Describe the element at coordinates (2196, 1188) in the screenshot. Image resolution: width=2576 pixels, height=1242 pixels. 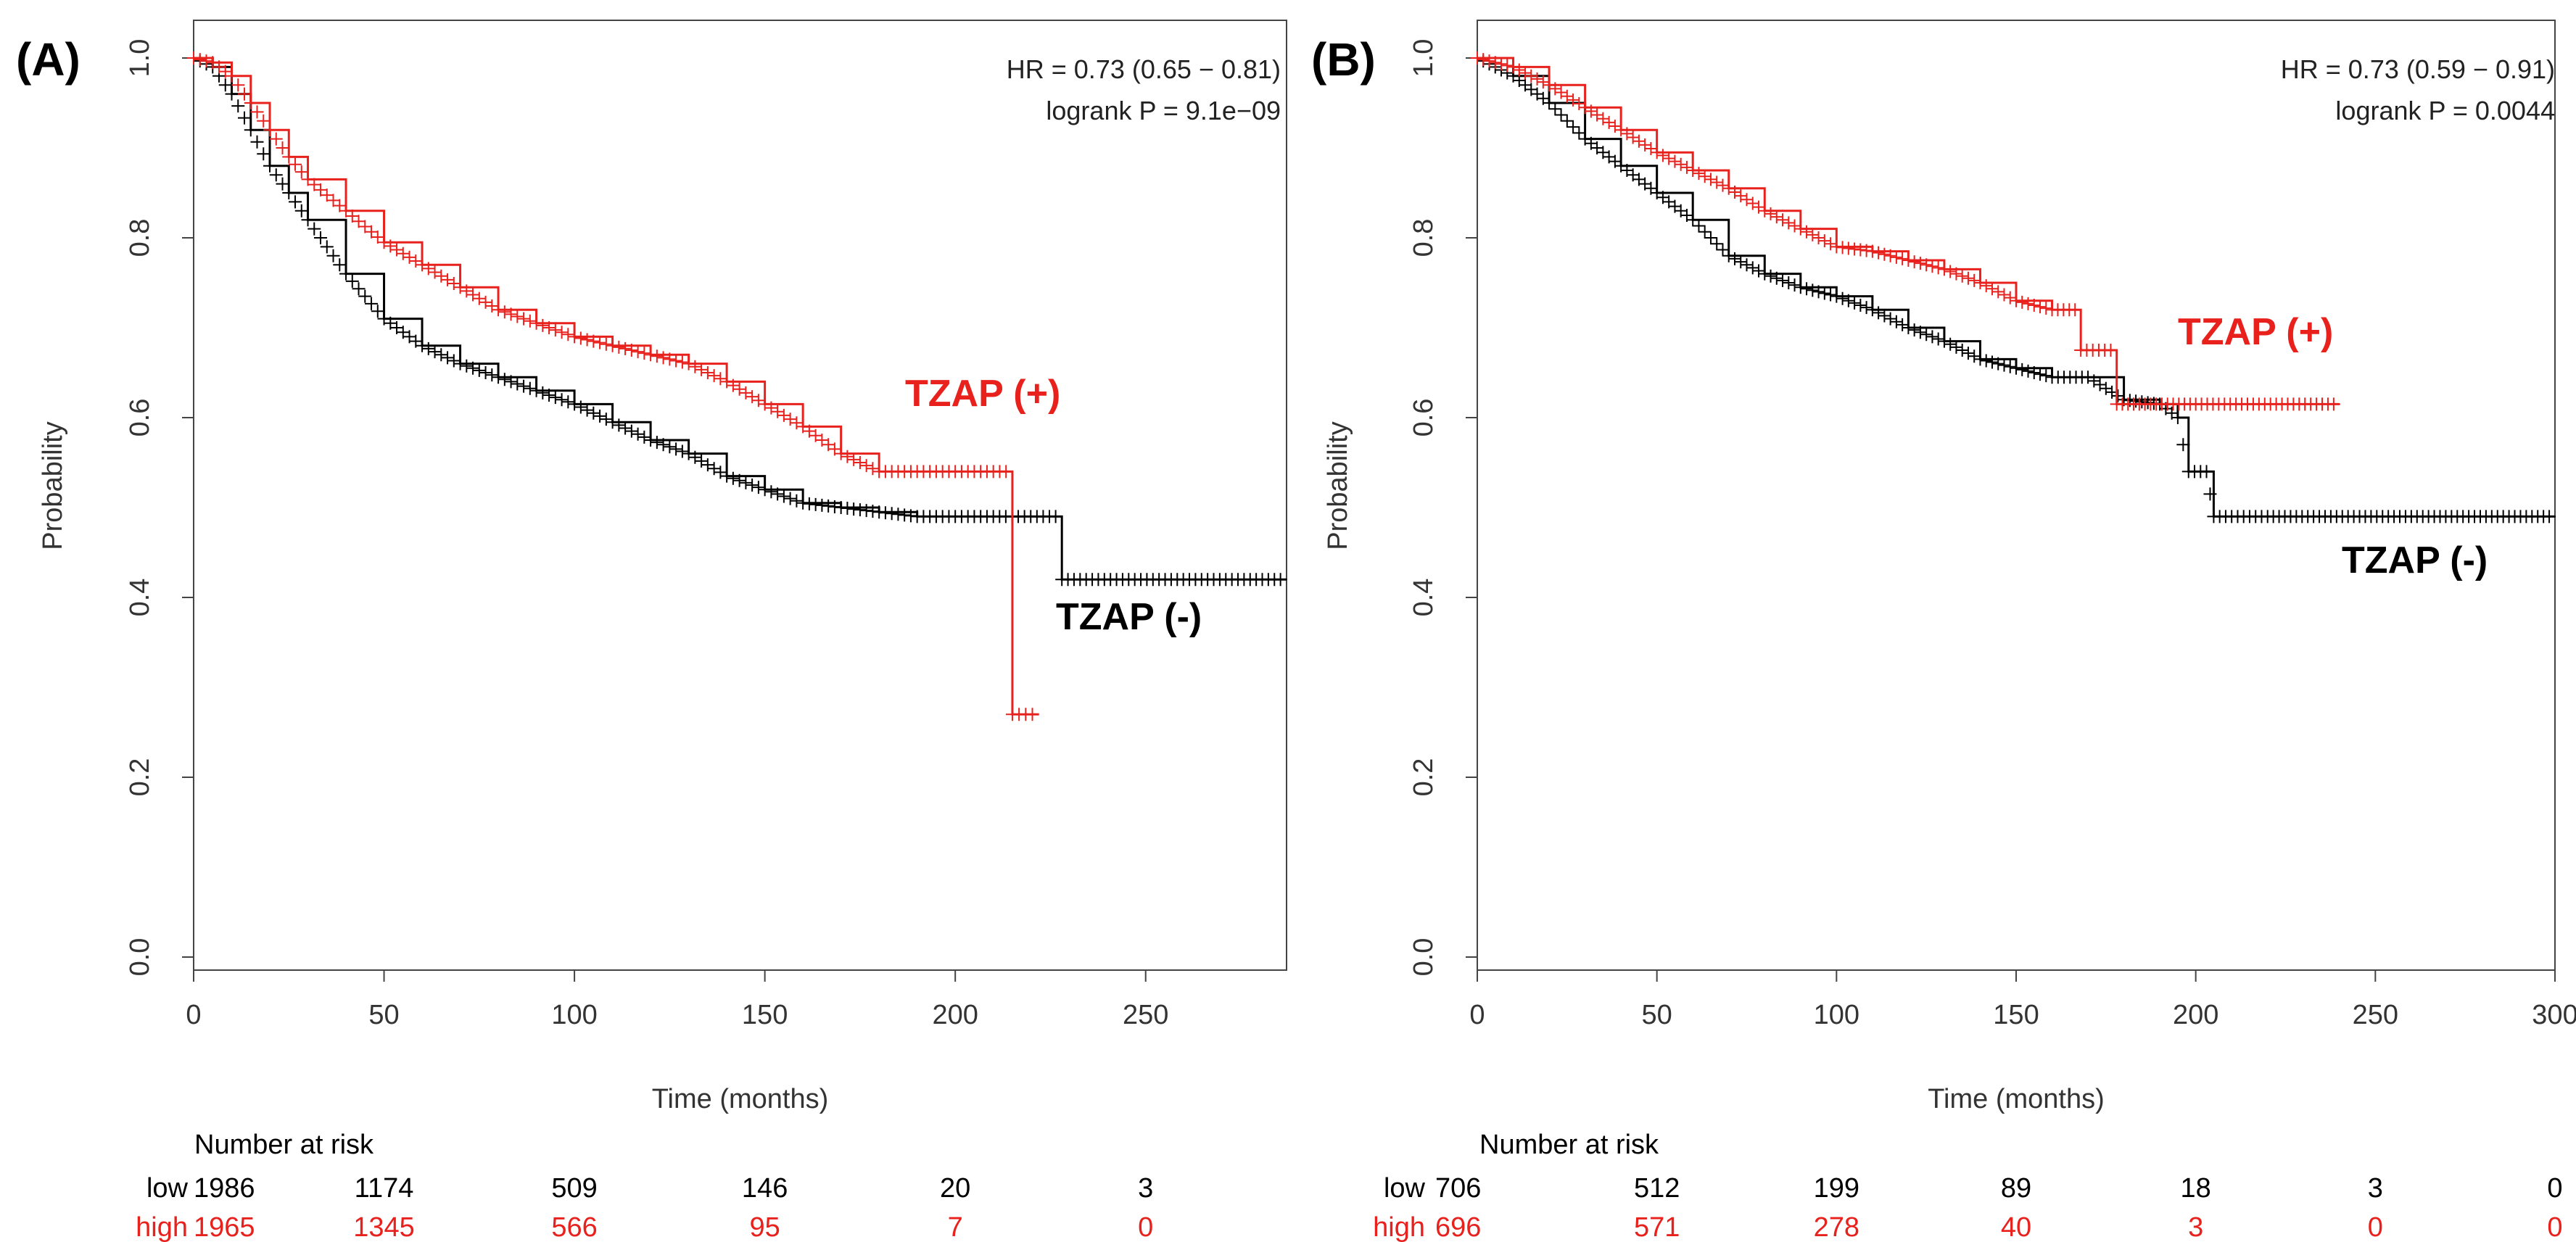
I see `risk-value: 18` at that location.